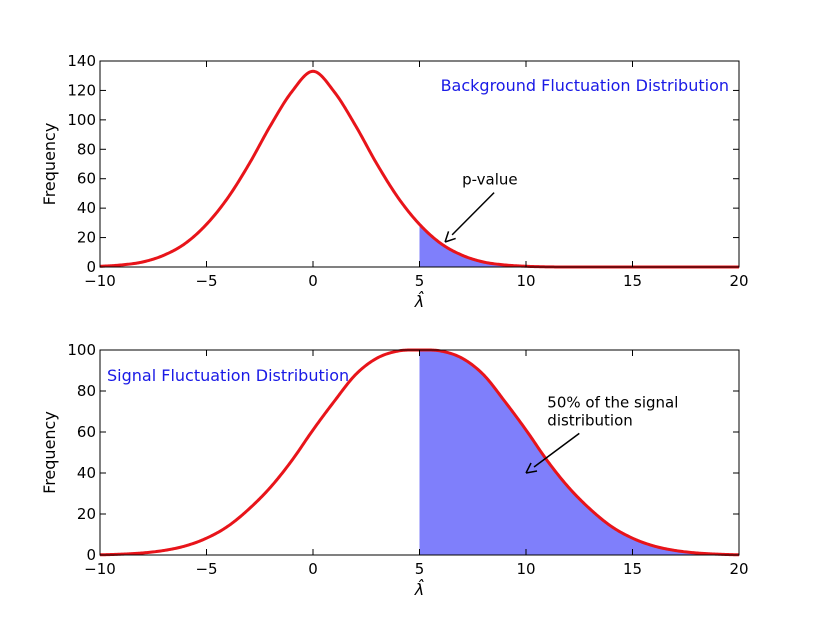 This screenshot has height=617, width=822. What do you see at coordinates (81, 90) in the screenshot?
I see `y-tick-label: 120` at bounding box center [81, 90].